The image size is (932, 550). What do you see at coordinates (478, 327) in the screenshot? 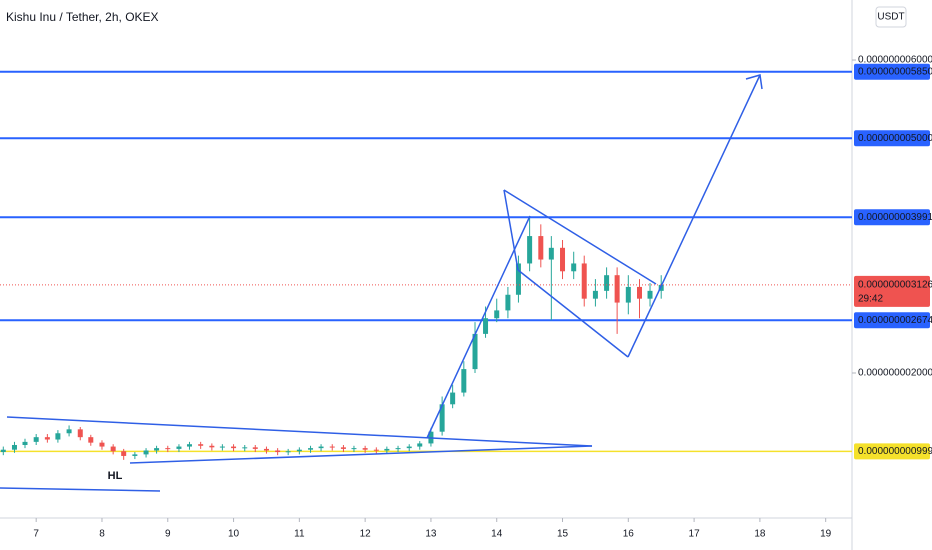
I see `flag-pole` at bounding box center [478, 327].